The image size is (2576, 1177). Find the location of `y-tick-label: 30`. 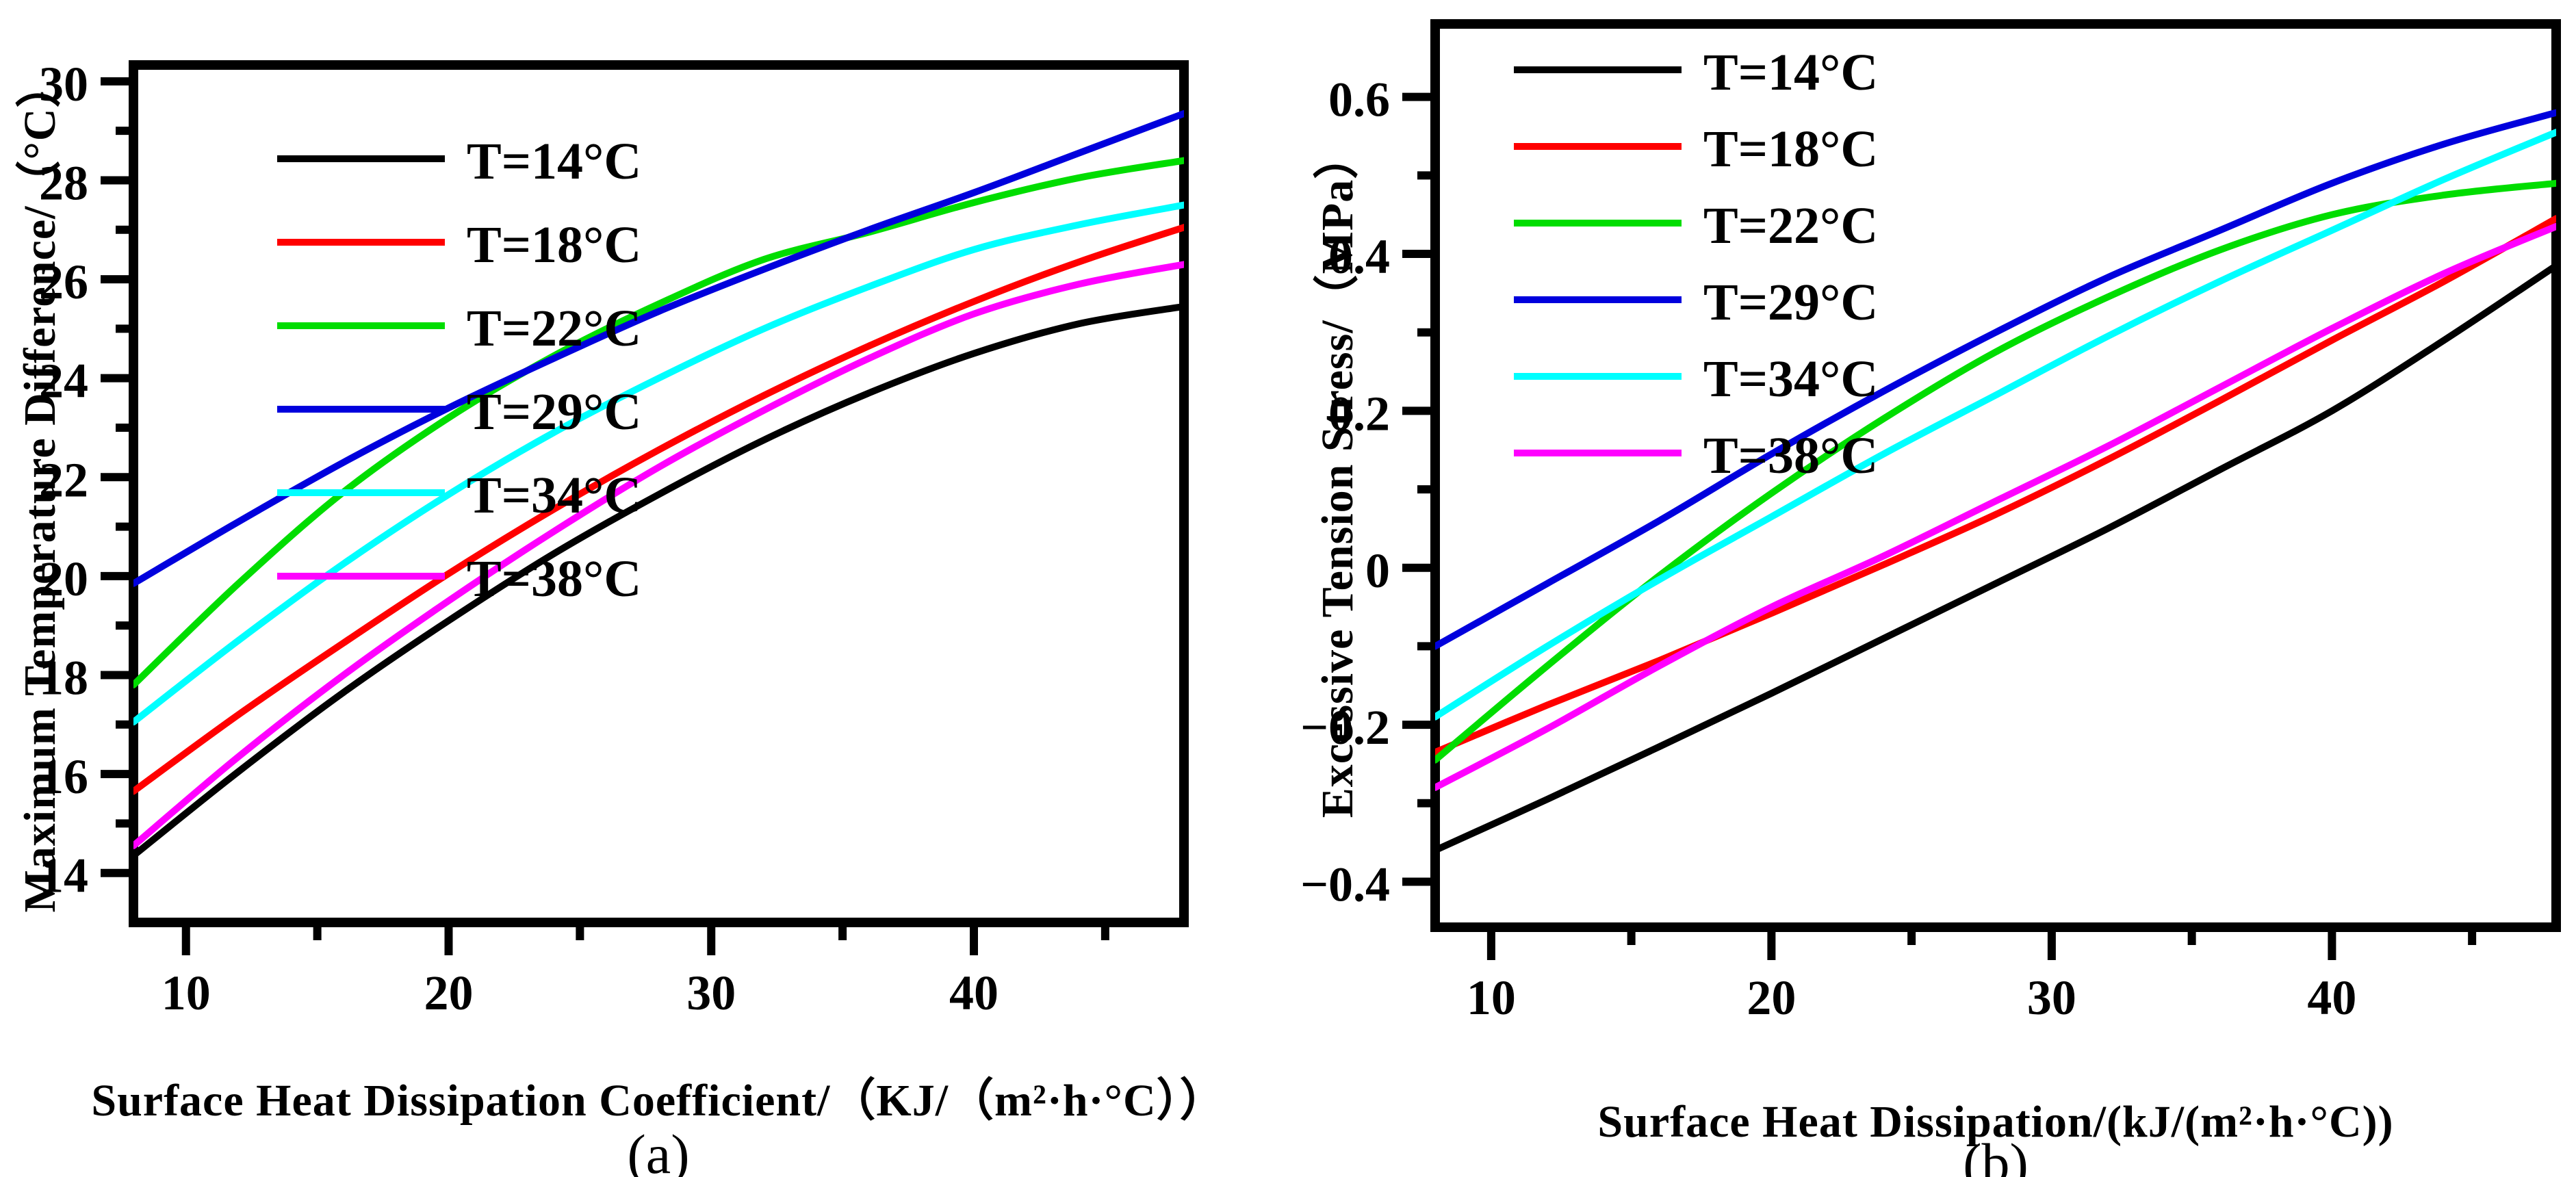

y-tick-label: 30 is located at coordinates (63, 84).